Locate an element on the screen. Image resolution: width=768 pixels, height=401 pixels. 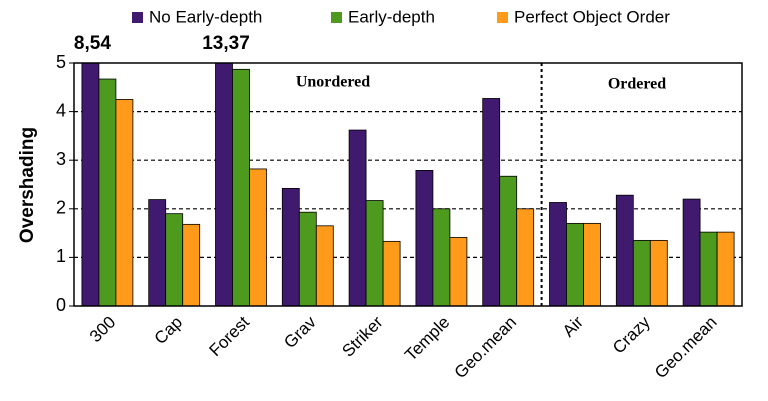
annotation: Unordered is located at coordinates (333, 82).